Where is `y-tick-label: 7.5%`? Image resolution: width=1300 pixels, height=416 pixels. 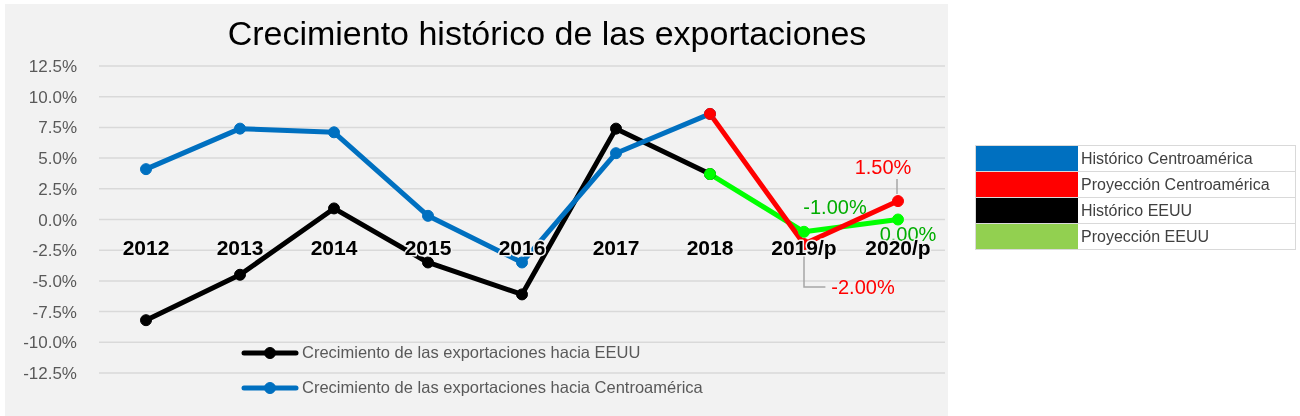 y-tick-label: 7.5% is located at coordinates (57, 128).